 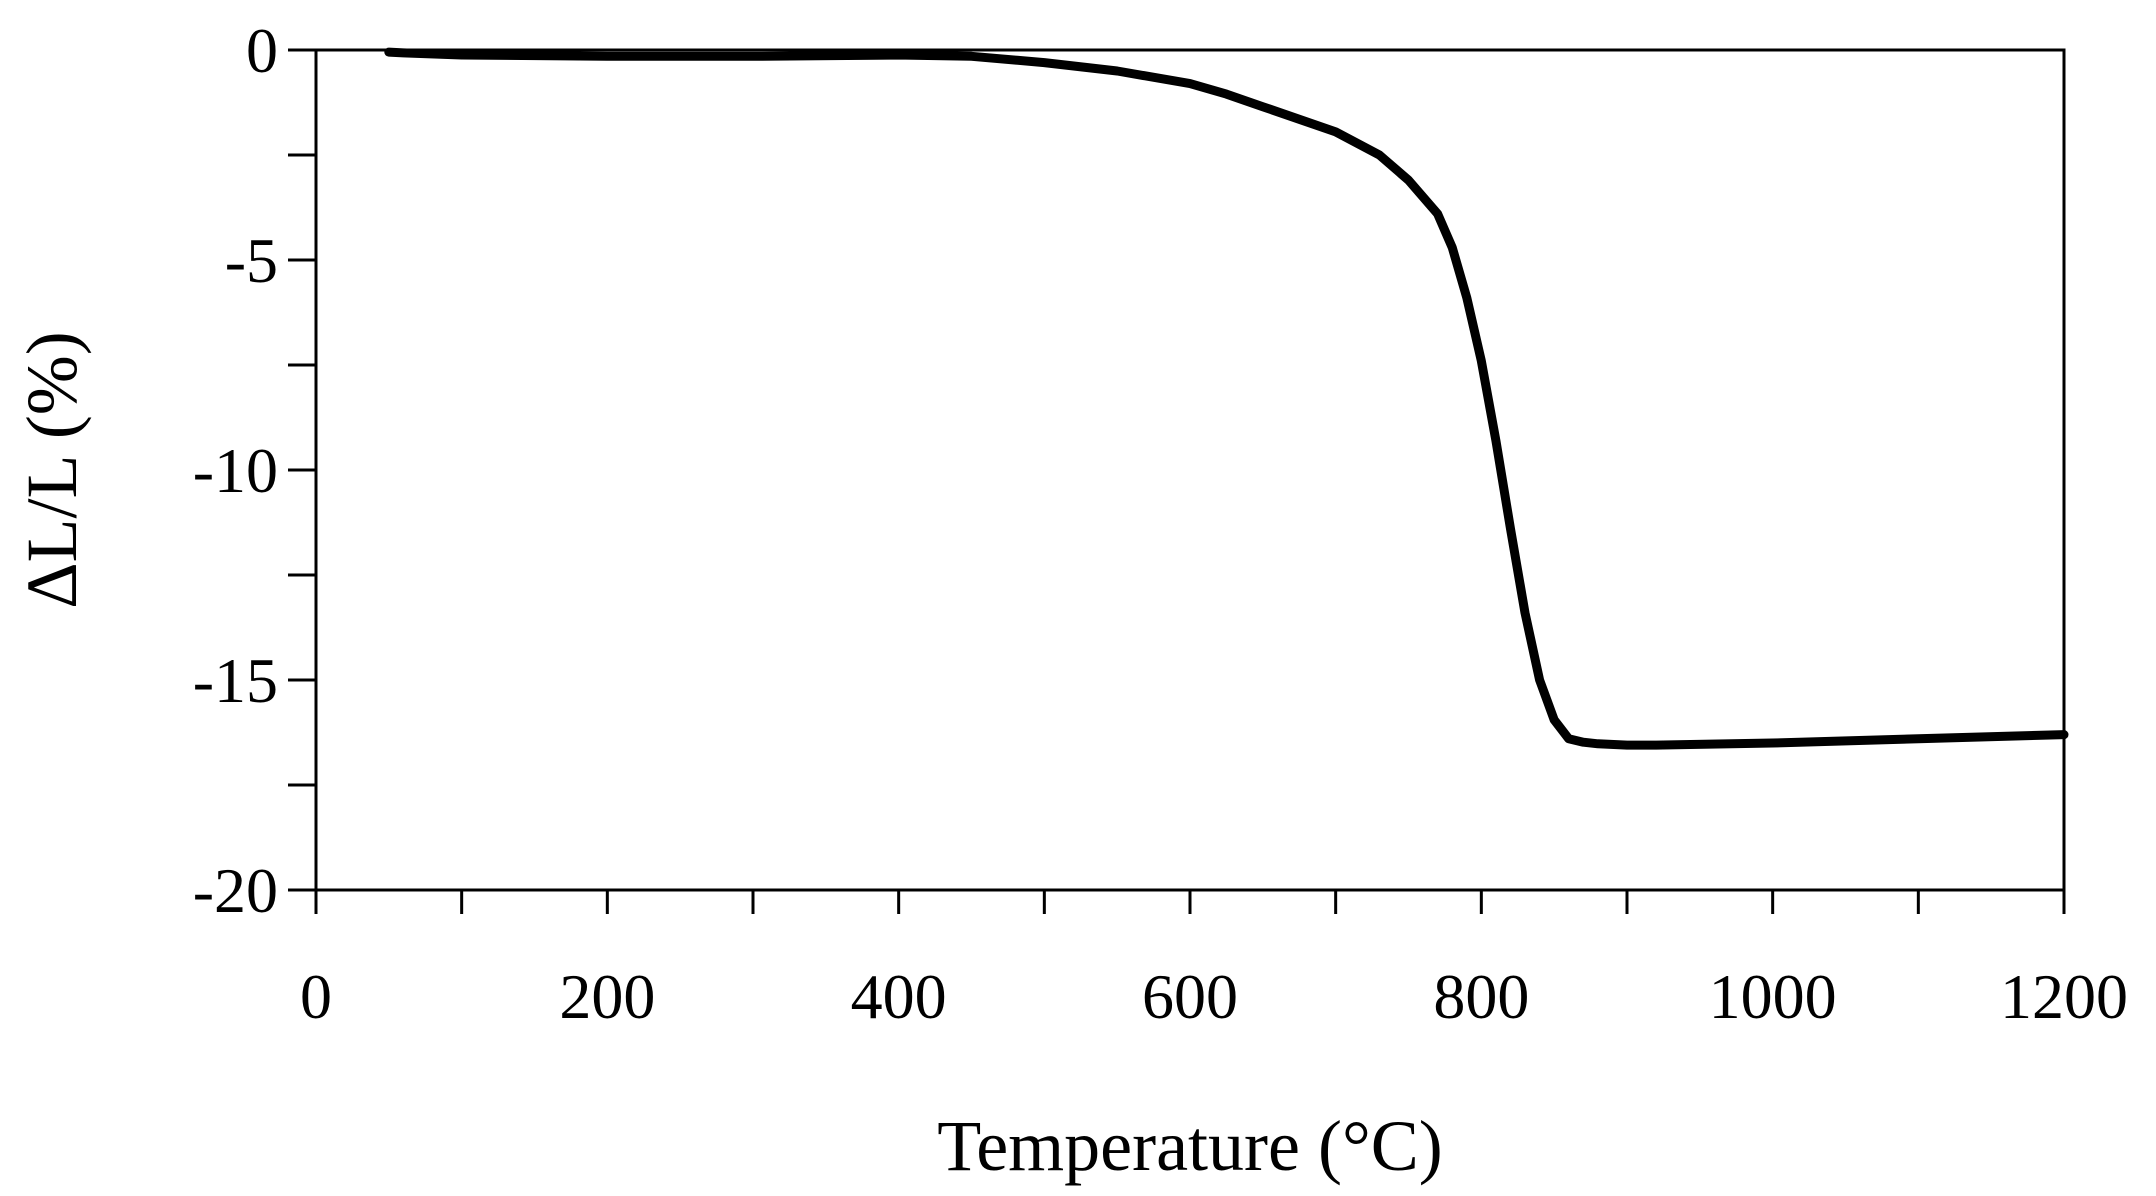 I want to click on y-tick-label: -5, so click(x=251, y=260).